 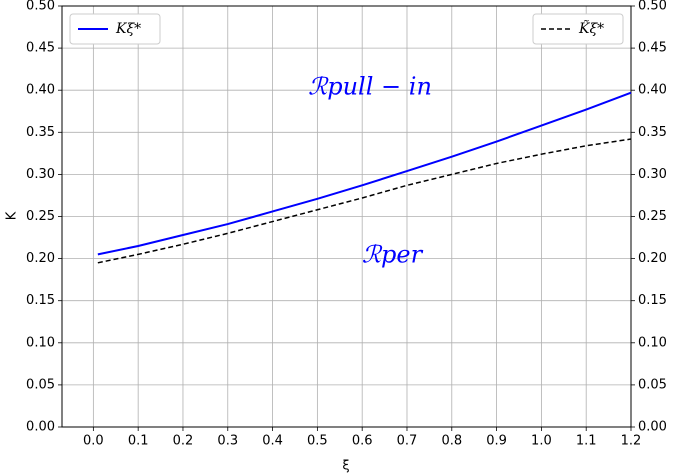 I want to click on x-tick-label: 0.7, so click(x=407, y=441).